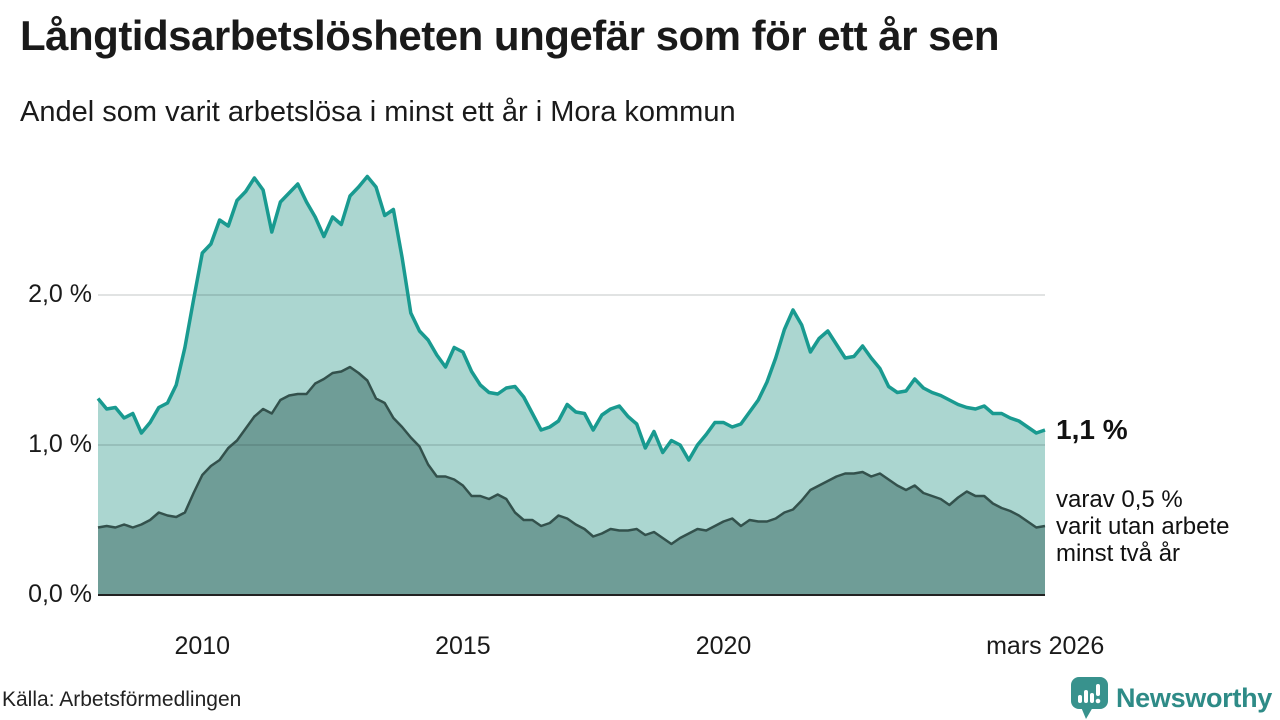 This screenshot has height=720, width=1280. I want to click on y-axis-tick-label: 1,0 %, so click(60, 444).